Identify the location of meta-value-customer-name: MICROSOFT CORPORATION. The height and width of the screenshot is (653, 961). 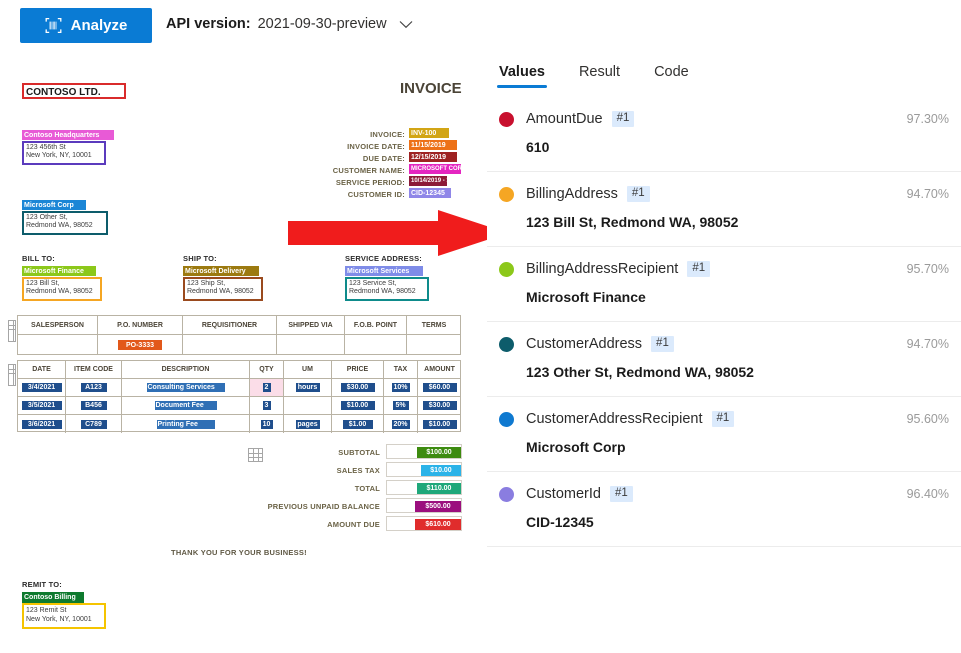
(435, 169).